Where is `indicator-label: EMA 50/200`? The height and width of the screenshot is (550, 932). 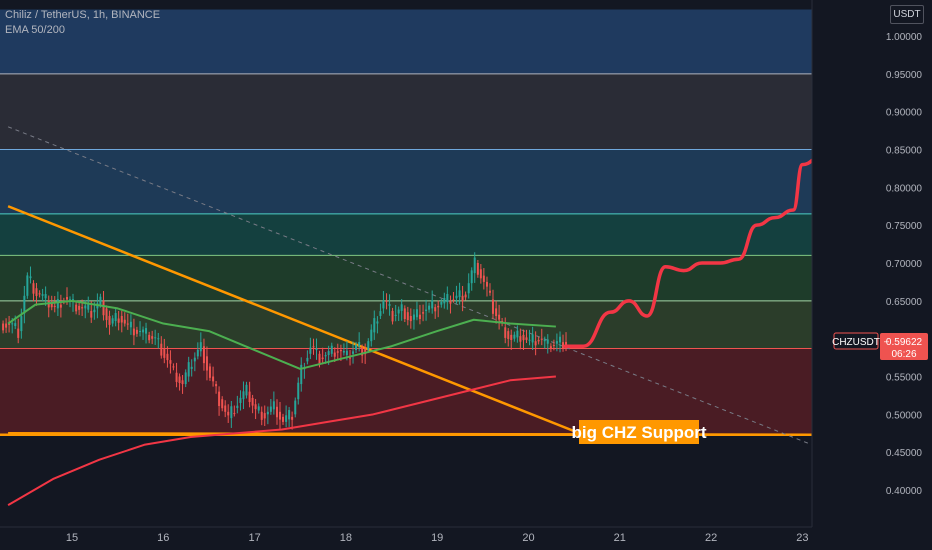
indicator-label: EMA 50/200 is located at coordinates (35, 30).